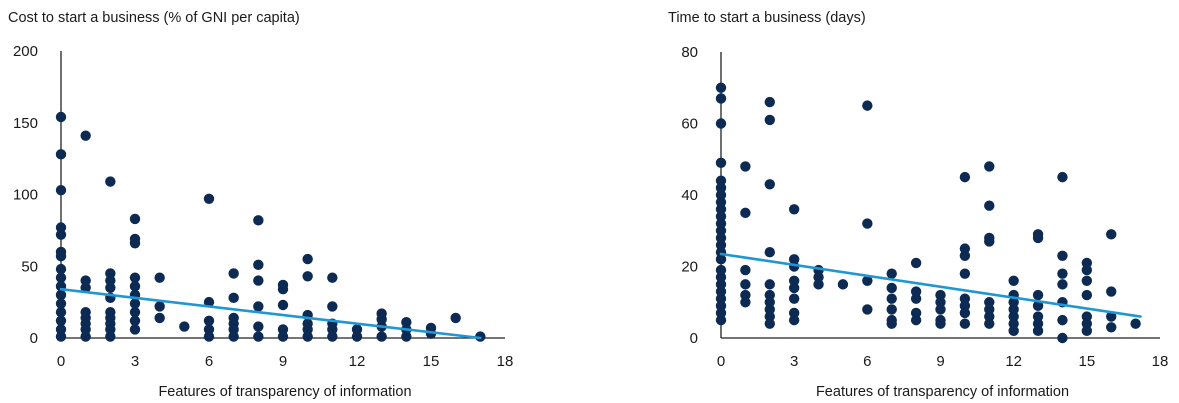 The width and height of the screenshot is (1179, 403). I want to click on x-tick-label: 15, so click(1086, 361).